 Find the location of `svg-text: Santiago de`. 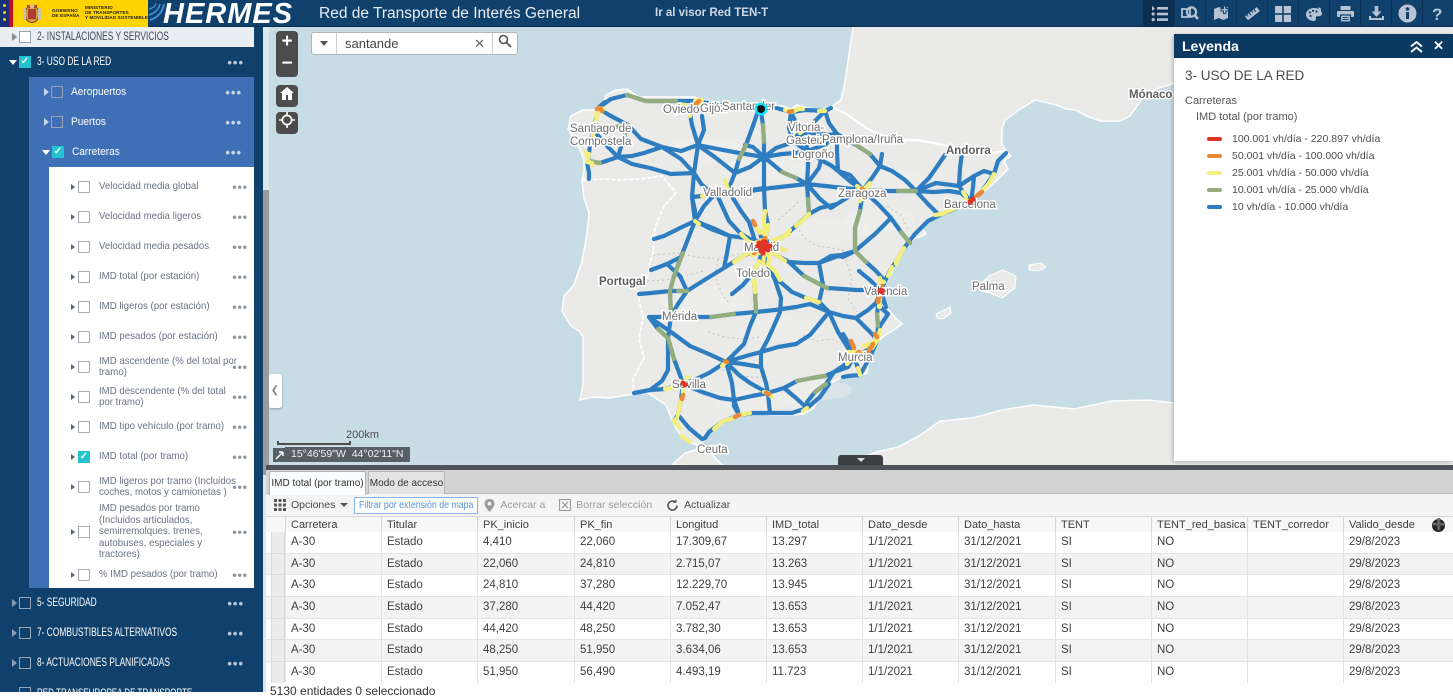

svg-text: Santiago de is located at coordinates (600, 129).